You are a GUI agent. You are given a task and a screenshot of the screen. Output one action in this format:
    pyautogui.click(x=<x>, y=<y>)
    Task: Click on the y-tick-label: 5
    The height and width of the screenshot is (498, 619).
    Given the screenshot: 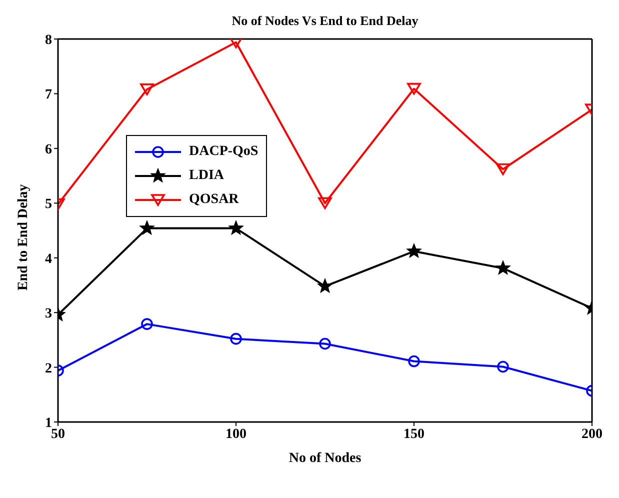 What is the action you would take?
    pyautogui.click(x=48, y=204)
    